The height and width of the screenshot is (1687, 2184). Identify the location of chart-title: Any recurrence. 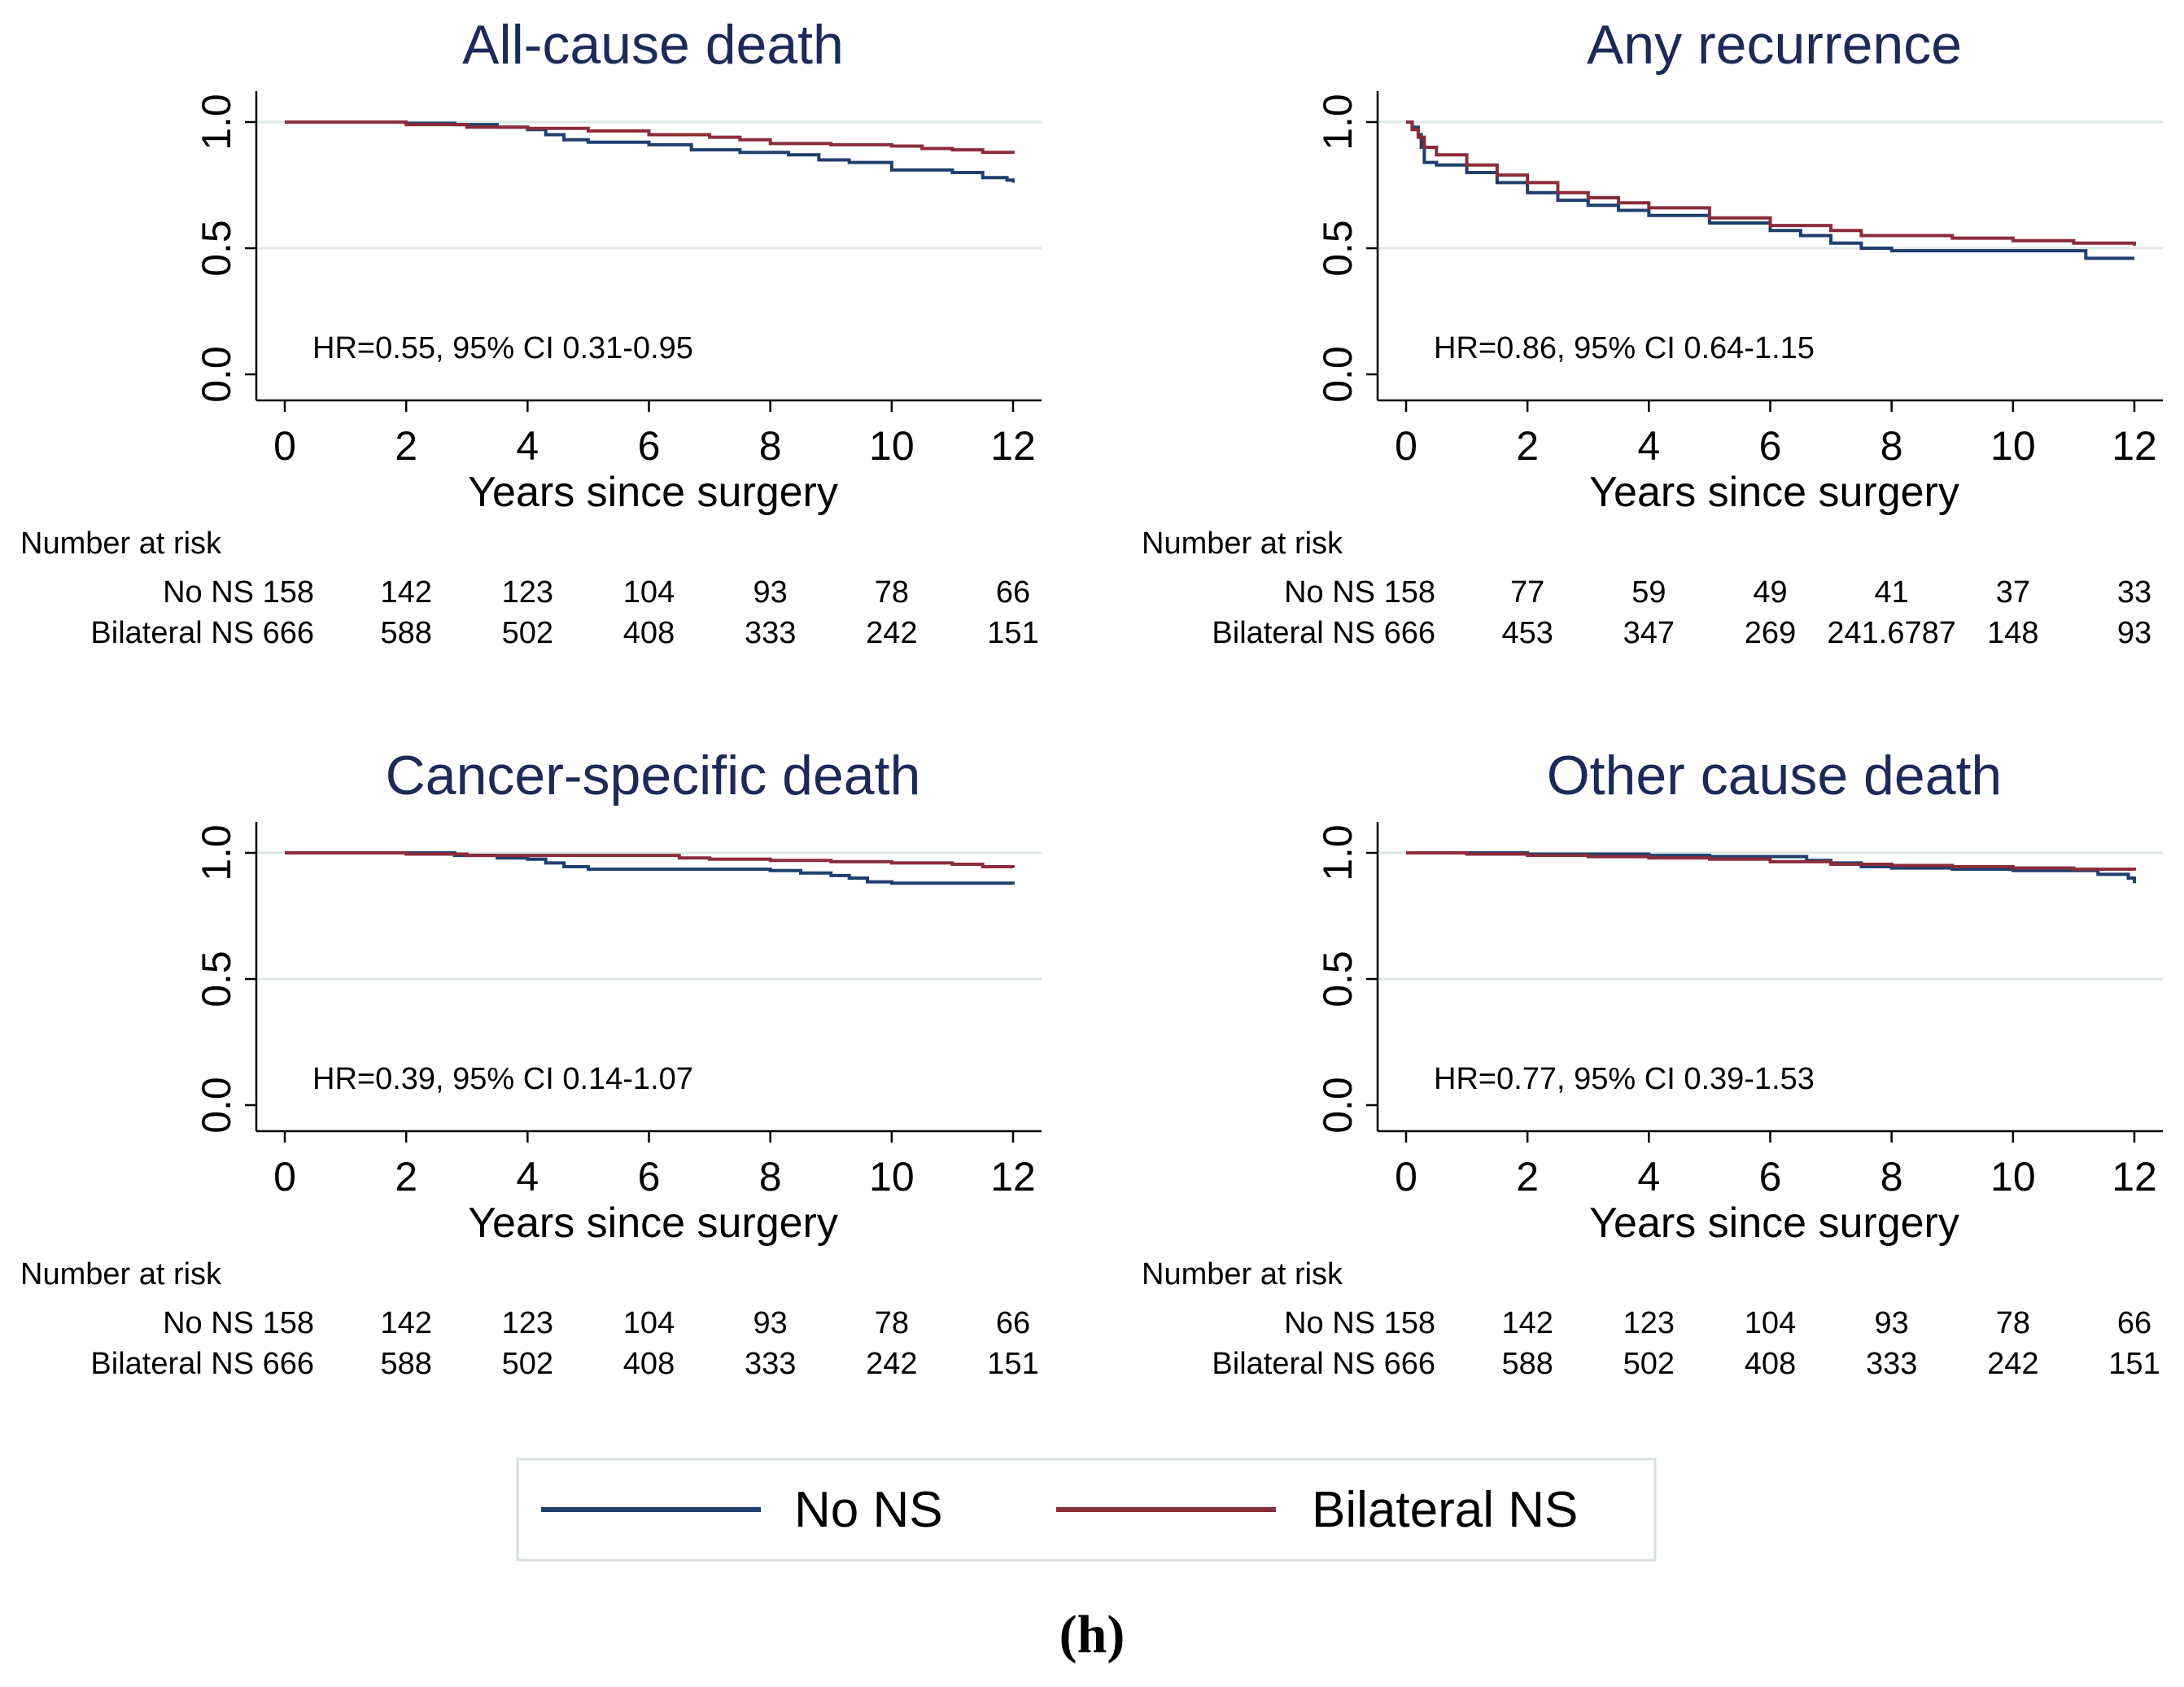
(1774, 45).